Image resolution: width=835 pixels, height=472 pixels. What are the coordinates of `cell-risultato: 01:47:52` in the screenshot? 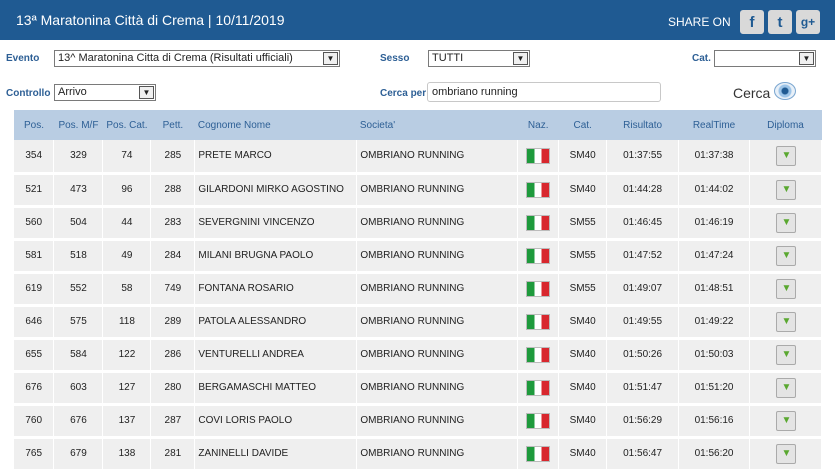 It's located at (643, 256).